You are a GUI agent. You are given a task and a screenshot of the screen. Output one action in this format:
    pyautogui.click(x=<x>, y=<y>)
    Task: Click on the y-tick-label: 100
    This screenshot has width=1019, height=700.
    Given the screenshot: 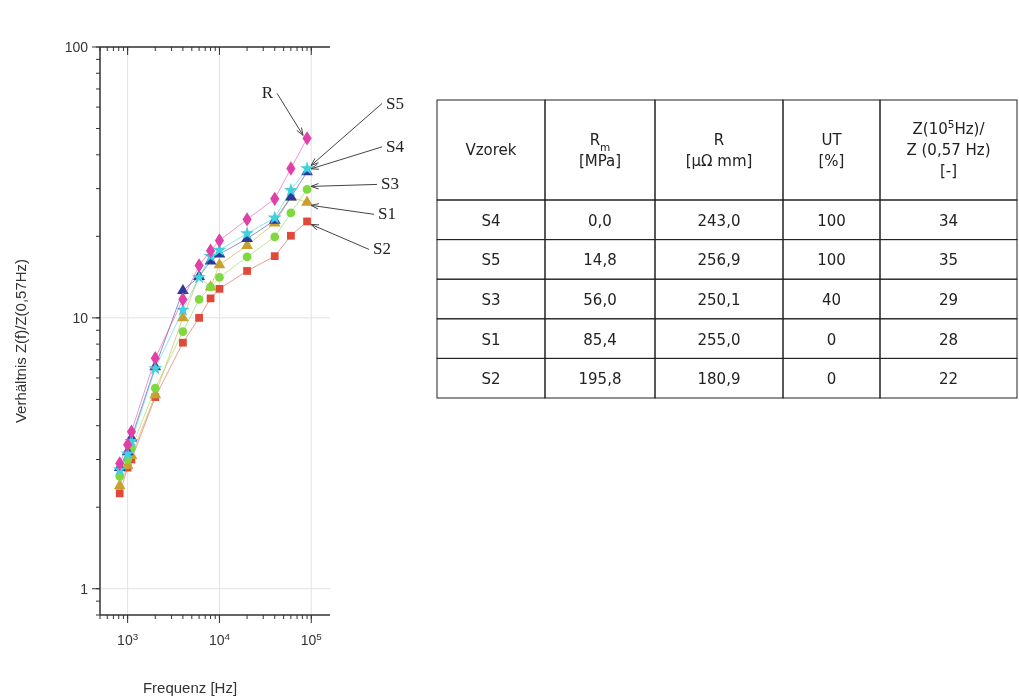 What is the action you would take?
    pyautogui.click(x=76, y=47)
    